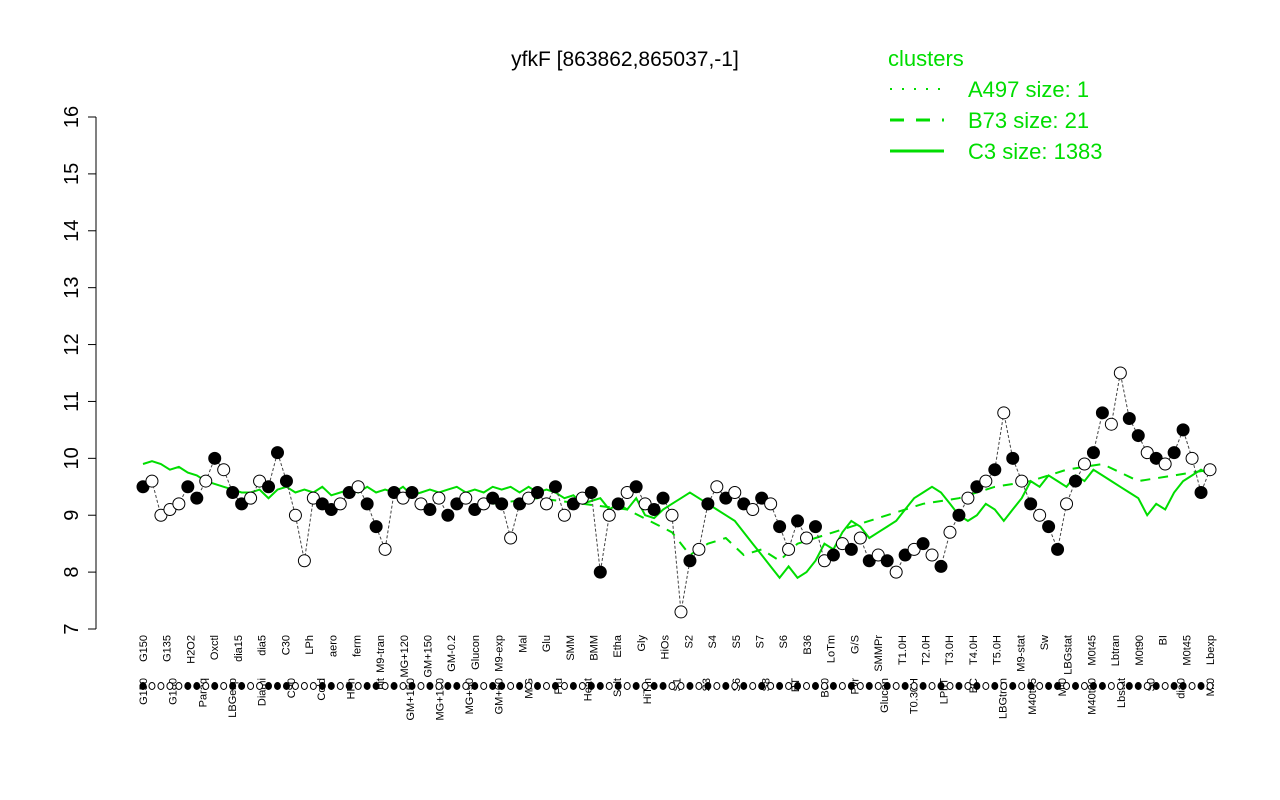 This screenshot has width=1280, height=800. I want to click on y-tick-label: 13, so click(72, 288).